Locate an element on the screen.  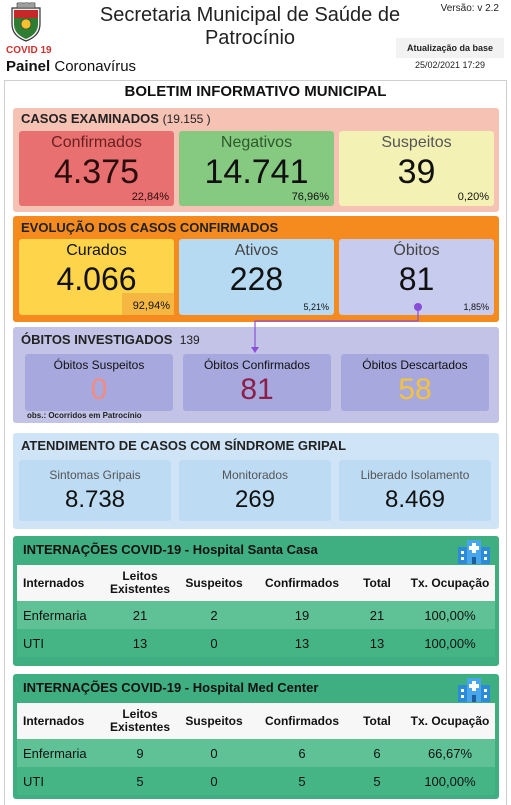
table-row: Enfermaria 9 0 6 6 66,67% is located at coordinates (256, 753).